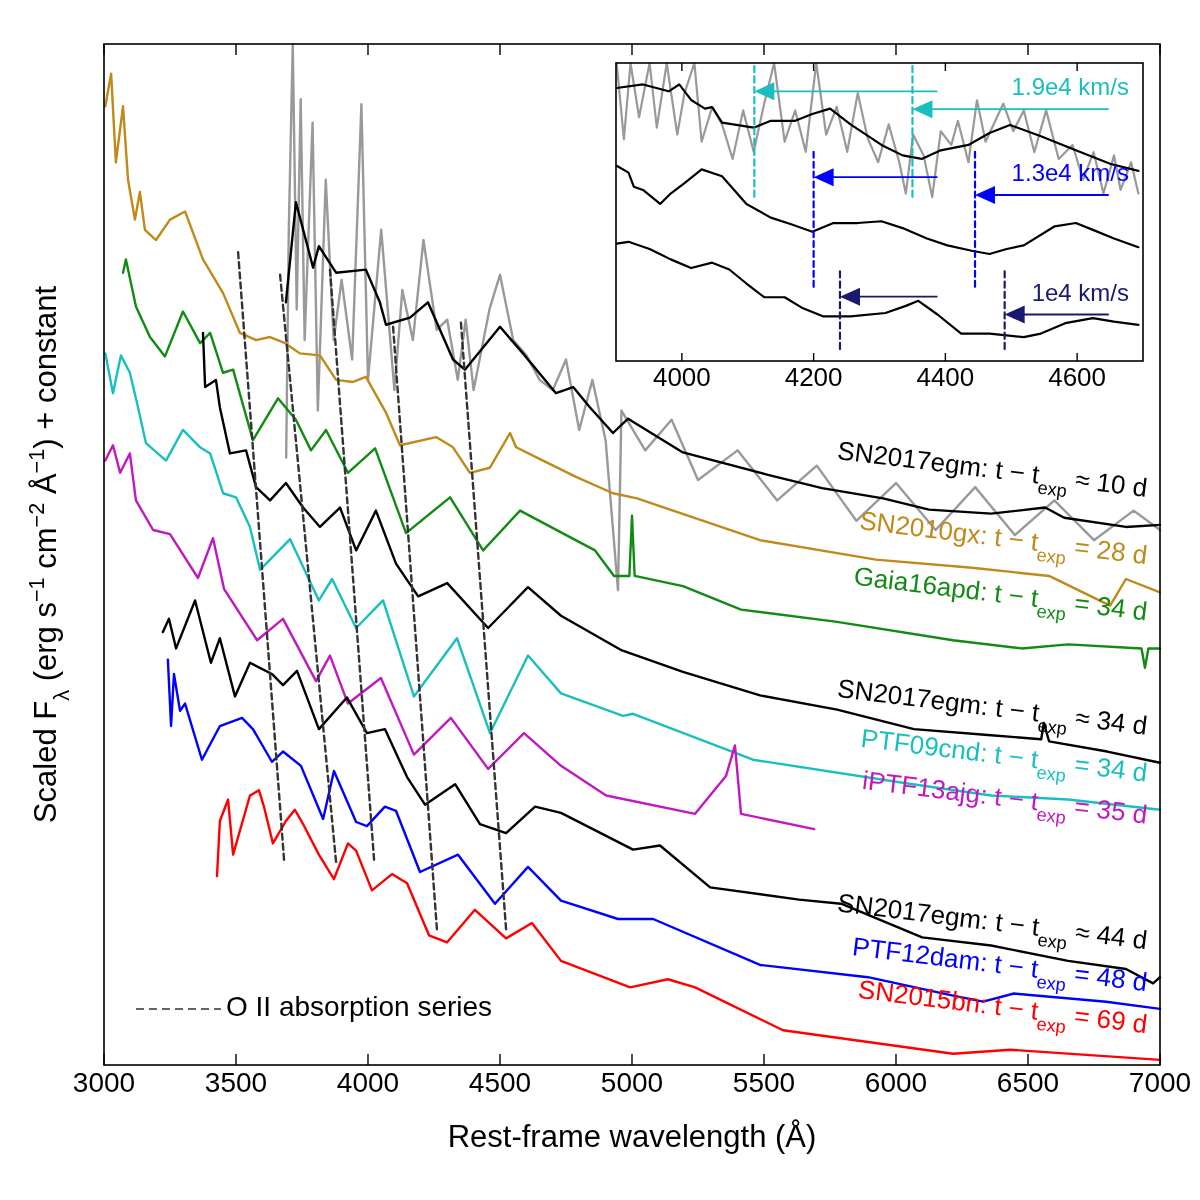 Image resolution: width=1200 pixels, height=1200 pixels. What do you see at coordinates (104, 1082) in the screenshot?
I see `x-tick-label: 3000` at bounding box center [104, 1082].